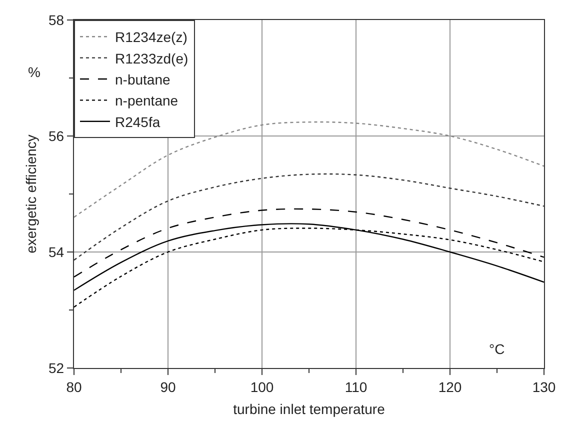 The height and width of the screenshot is (426, 564). What do you see at coordinates (151, 37) in the screenshot?
I see `legend-label: R1234ze(z)` at bounding box center [151, 37].